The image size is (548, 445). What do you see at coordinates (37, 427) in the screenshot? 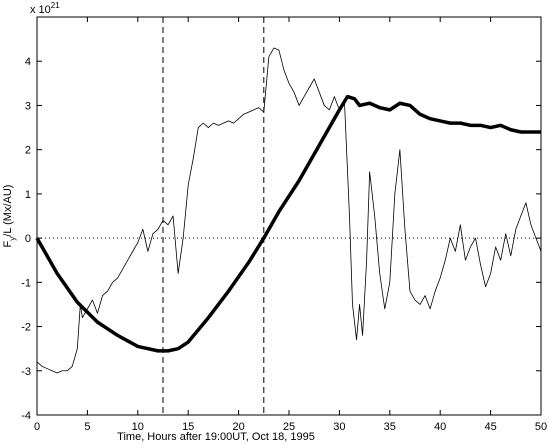
I see `x-tick-label: 0` at bounding box center [37, 427].